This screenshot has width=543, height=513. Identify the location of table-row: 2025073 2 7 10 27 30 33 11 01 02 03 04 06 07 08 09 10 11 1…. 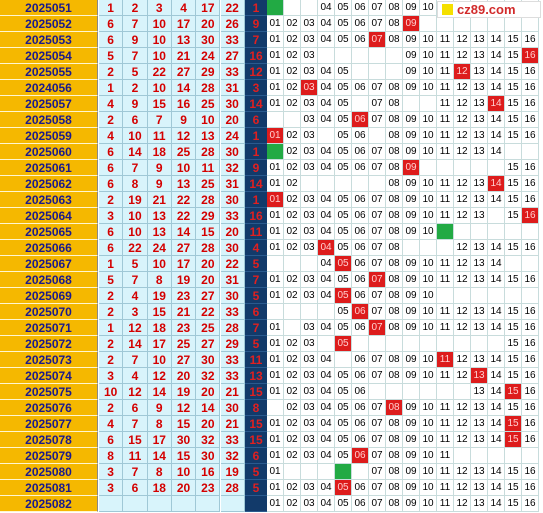
(271, 360).